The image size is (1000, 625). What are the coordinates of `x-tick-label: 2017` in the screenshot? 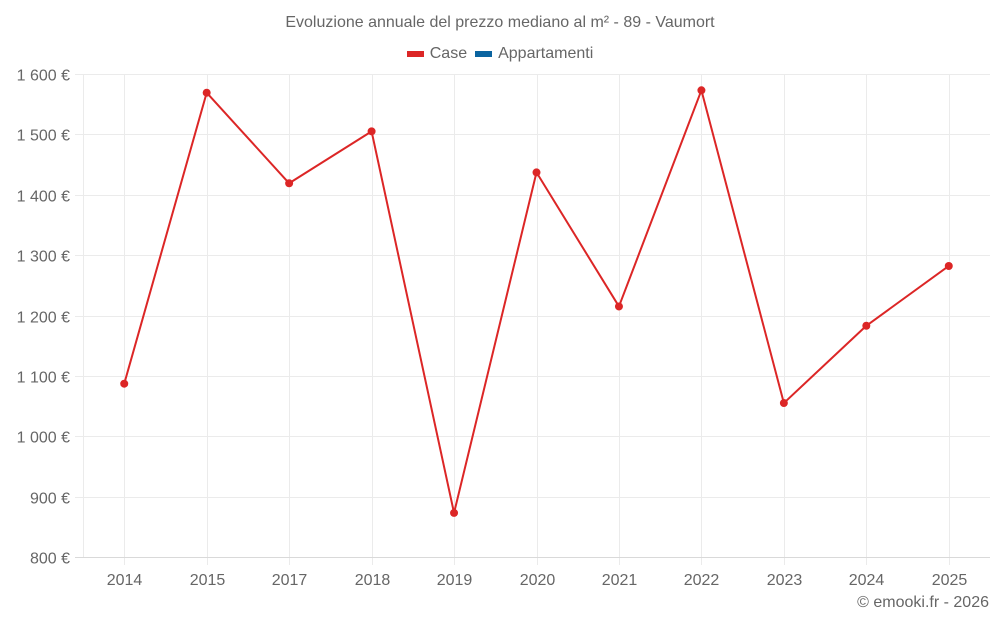 It's located at (290, 580).